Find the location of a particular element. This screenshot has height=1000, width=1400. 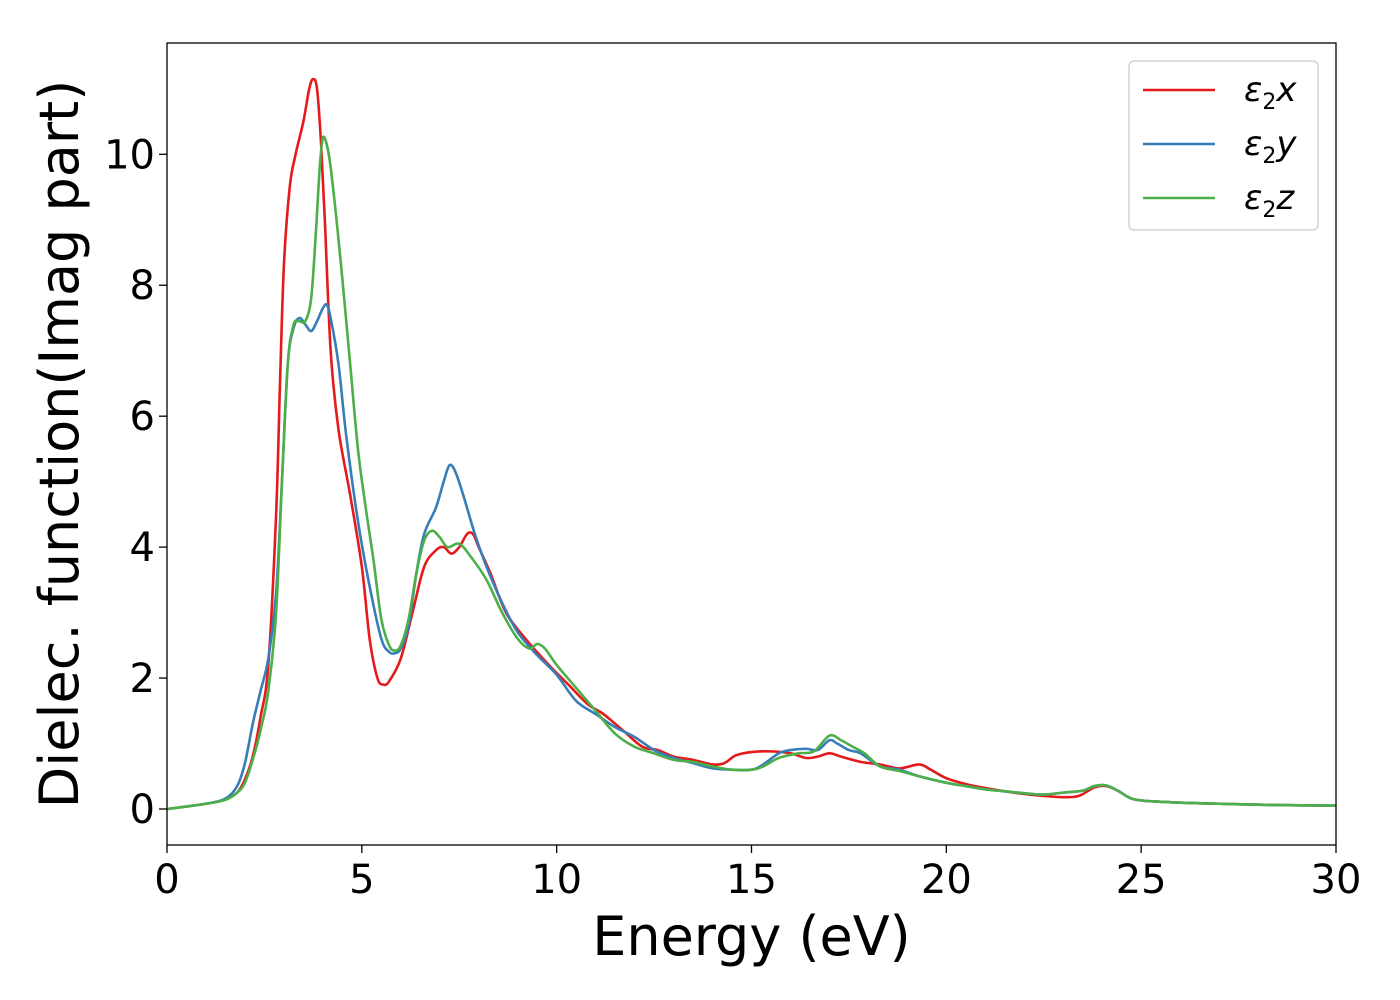

y-tick-label: 6 is located at coordinates (142, 417).